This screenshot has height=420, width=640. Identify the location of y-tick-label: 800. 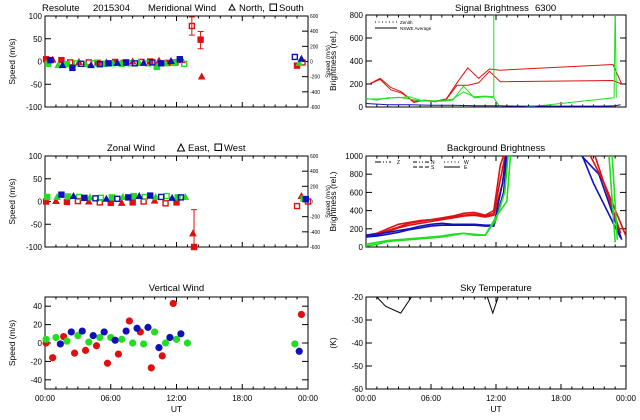
(357, 174).